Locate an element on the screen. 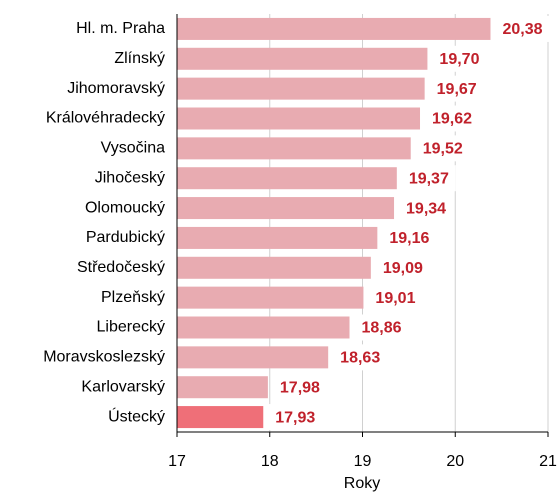  x-tick-label: 18 is located at coordinates (270, 461).